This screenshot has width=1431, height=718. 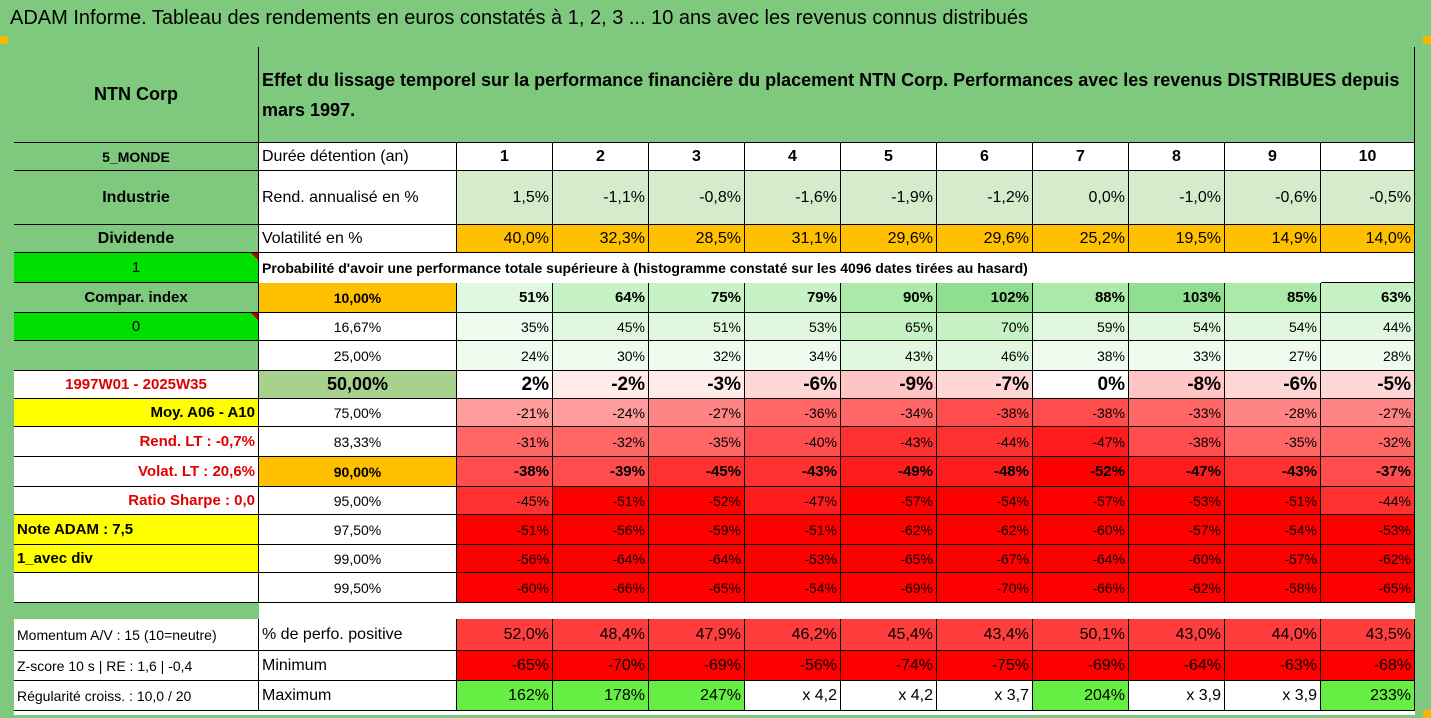 I want to click on maximum-value: x 3,9, so click(x=1177, y=696).